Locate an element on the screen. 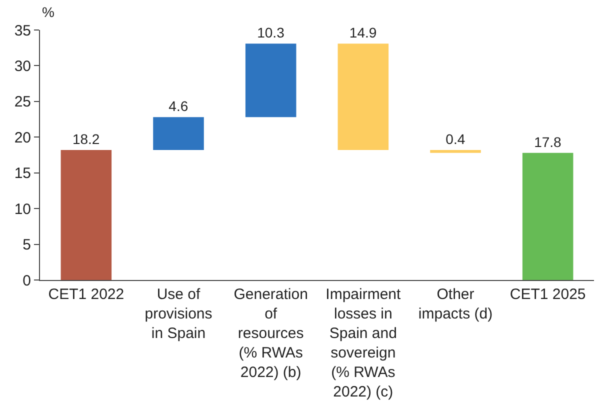 This screenshot has height=411, width=604. x-tick-label: Other impacts (d) is located at coordinates (455, 304).